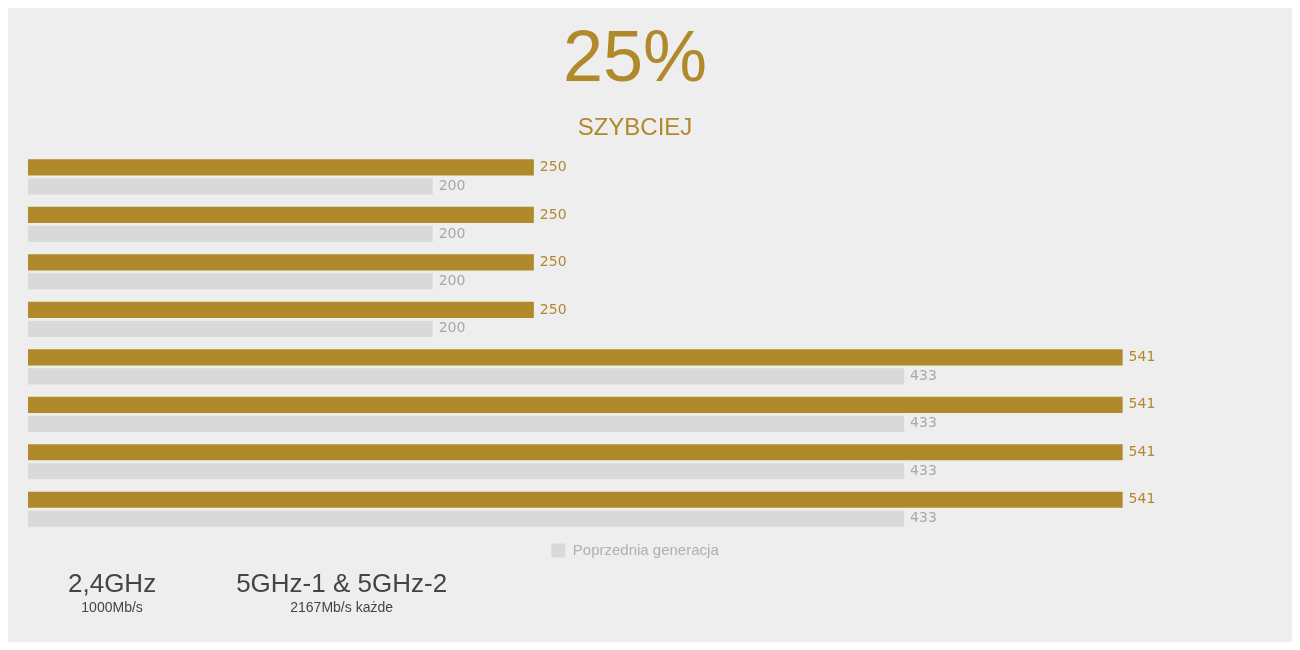 The width and height of the screenshot is (1300, 650). What do you see at coordinates (112, 607) in the screenshot?
I see `text: 1000Mb/s` at bounding box center [112, 607].